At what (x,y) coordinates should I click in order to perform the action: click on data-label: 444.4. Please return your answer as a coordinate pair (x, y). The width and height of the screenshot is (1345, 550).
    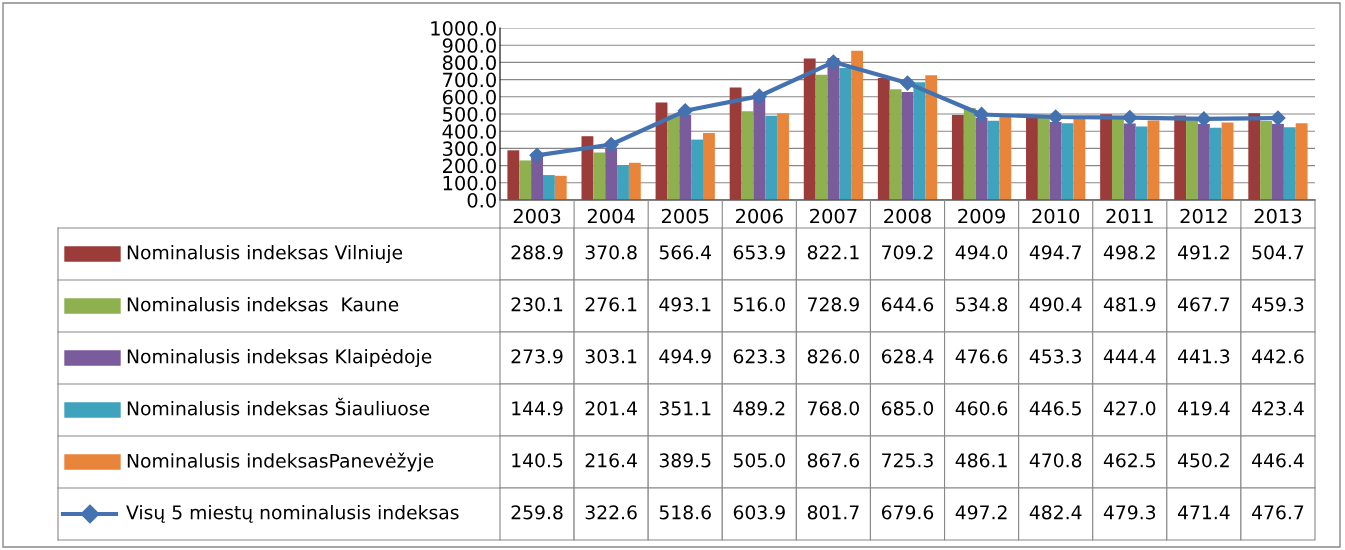
    Looking at the image, I should click on (1129, 356).